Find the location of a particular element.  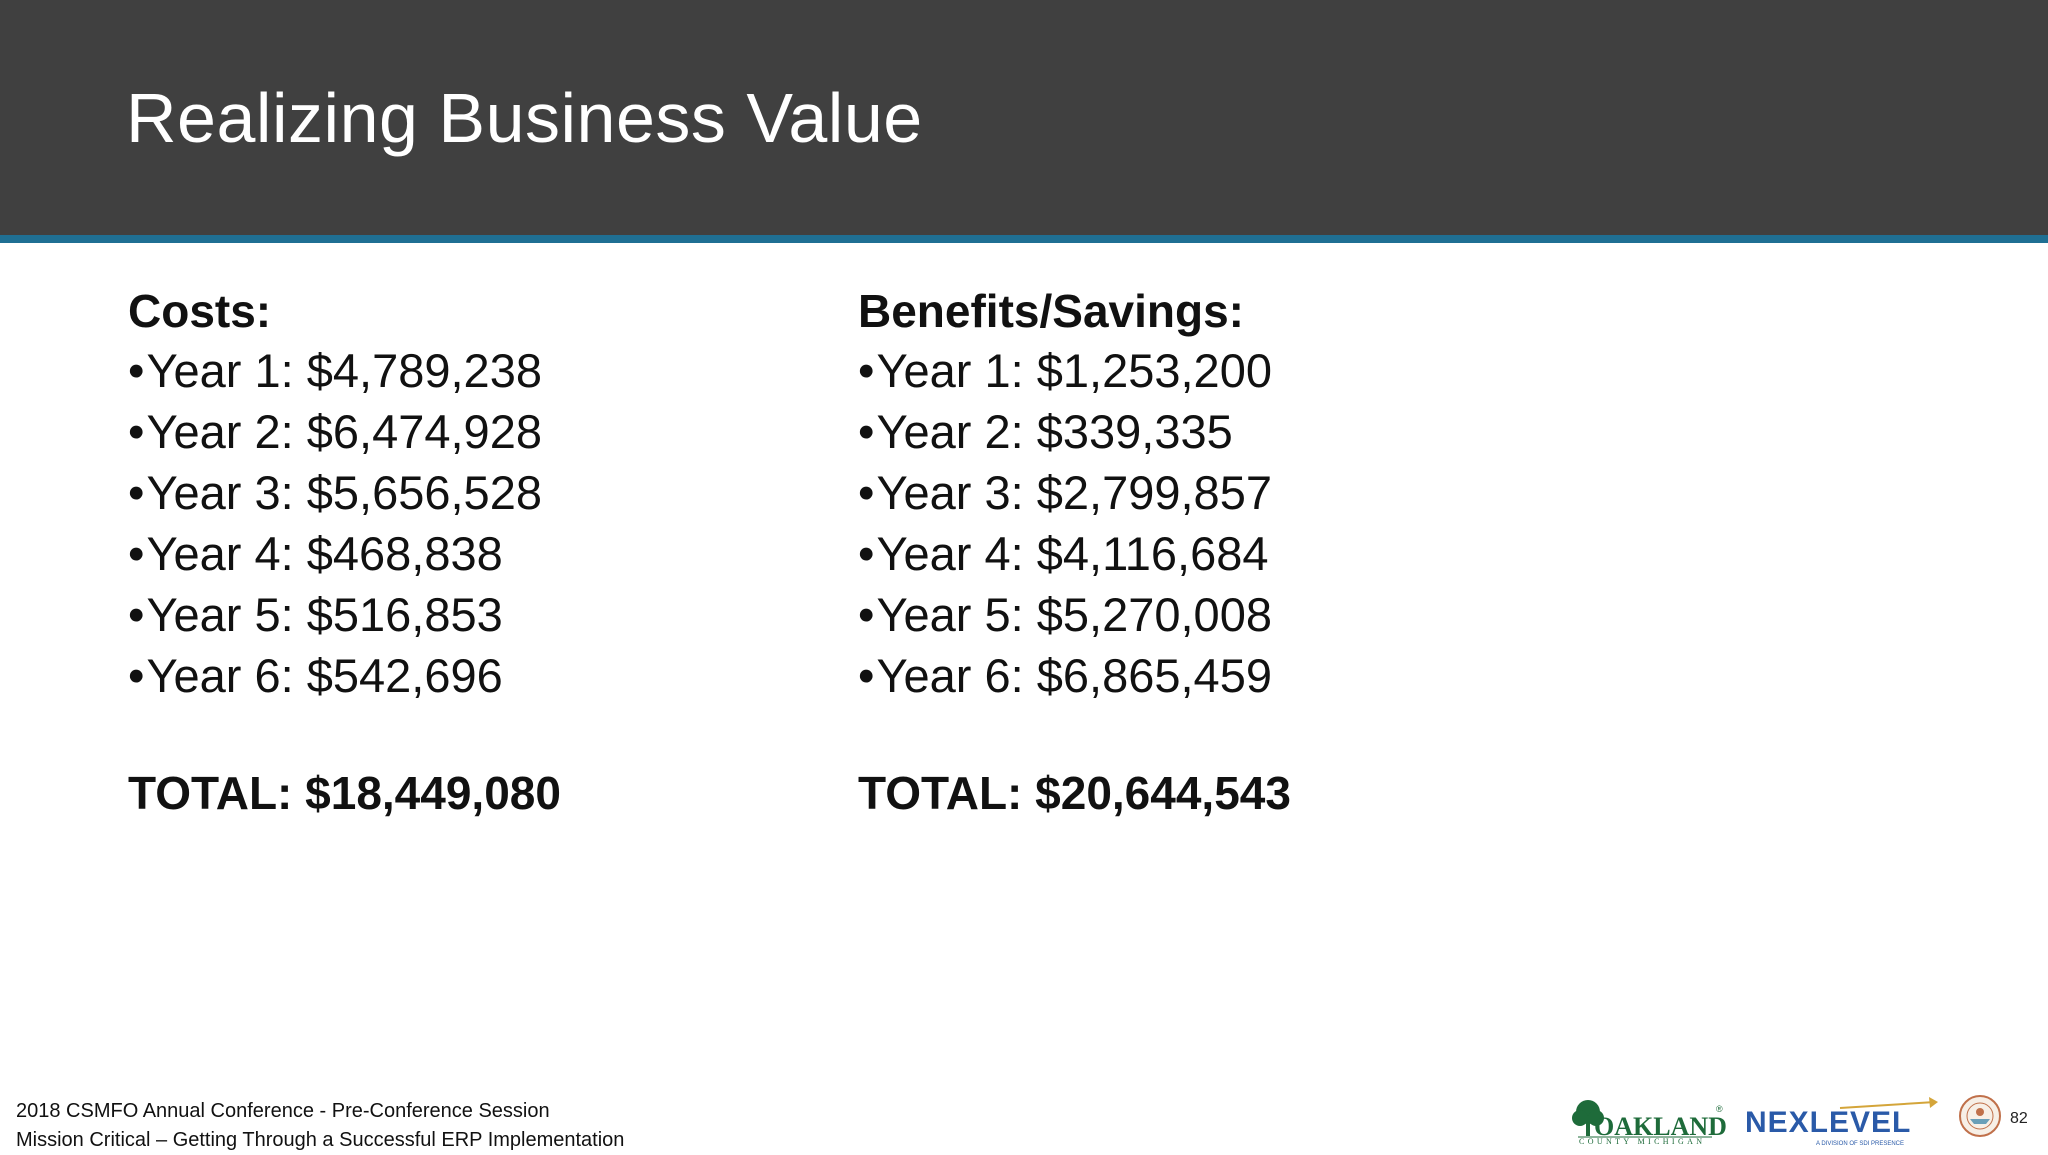

costs-item-text: Year 2: $6,474,928 is located at coordinates (344, 431).